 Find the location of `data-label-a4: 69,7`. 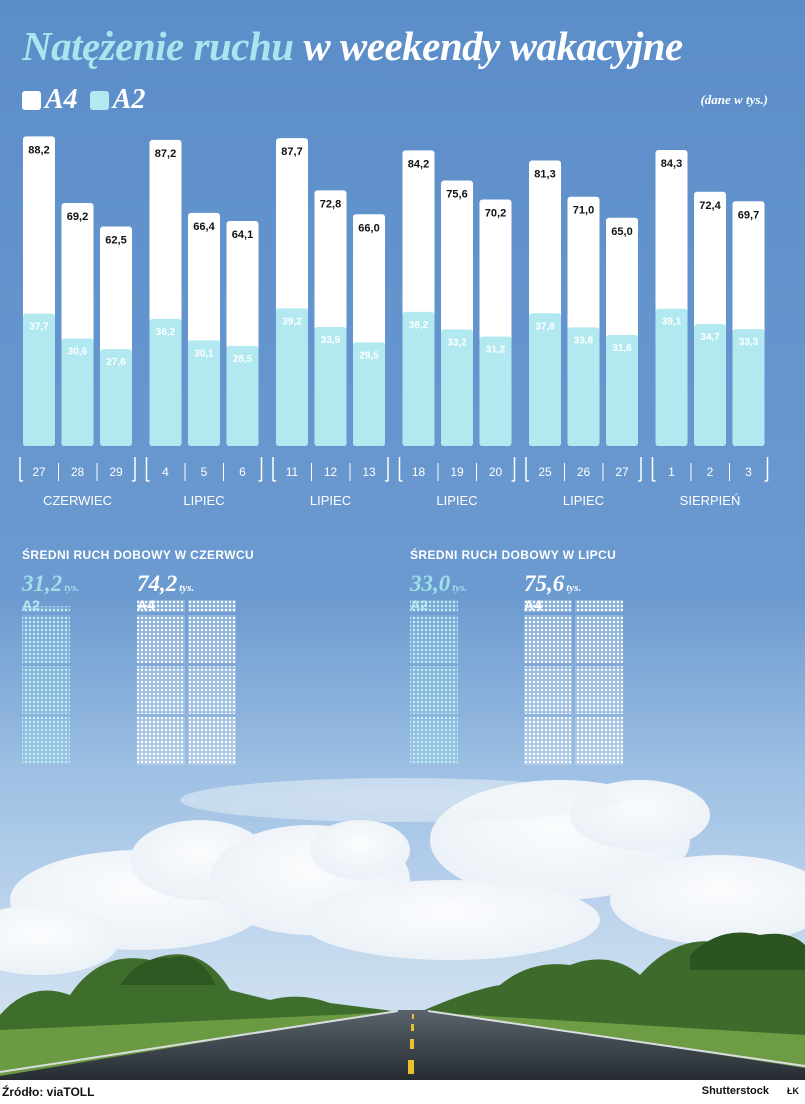

data-label-a4: 69,7 is located at coordinates (748, 215).